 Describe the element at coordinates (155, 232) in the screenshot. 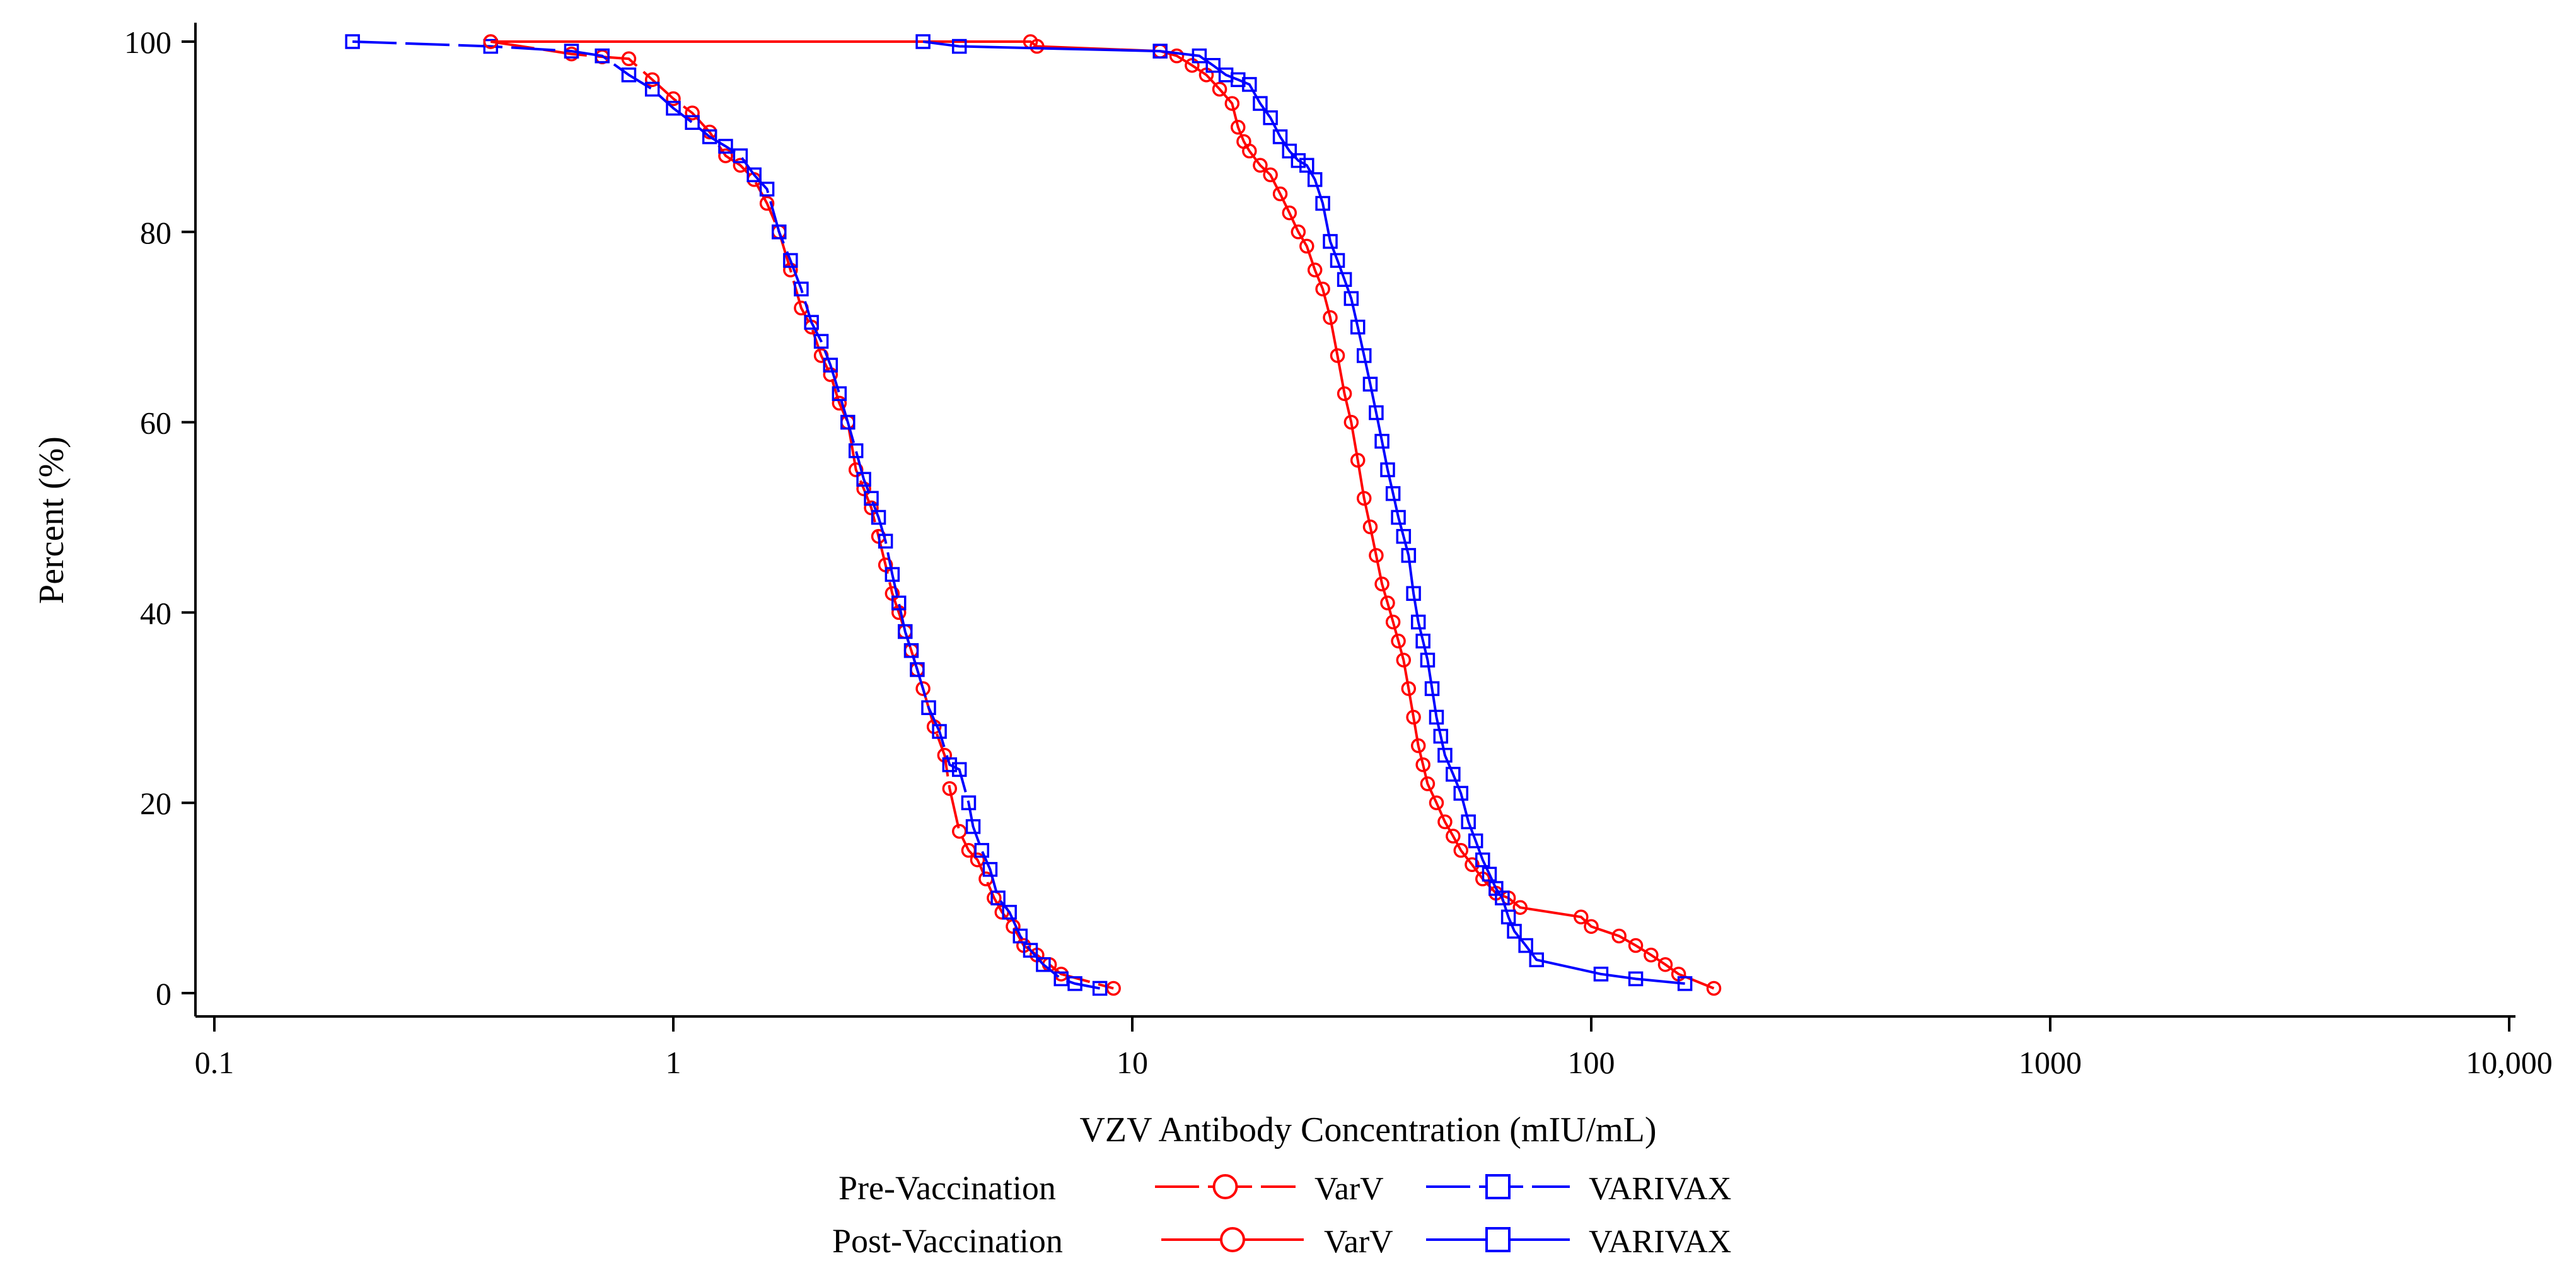

I see `y-tick-label: 80` at that location.